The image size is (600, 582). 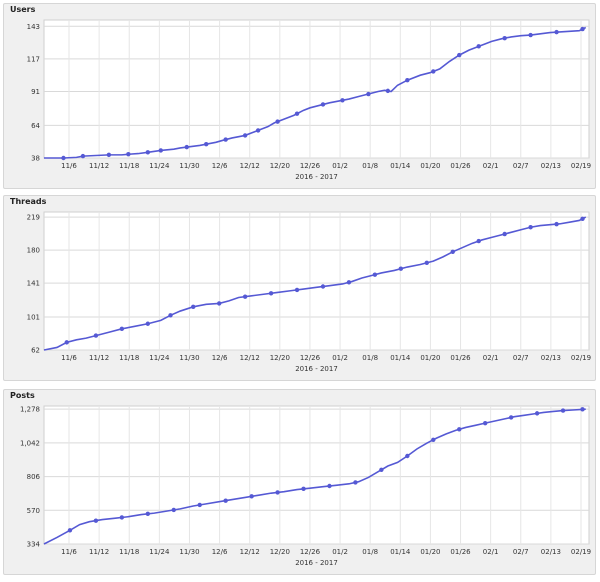 What do you see at coordinates (33, 511) in the screenshot?
I see `y-tick-label: 570` at bounding box center [33, 511].